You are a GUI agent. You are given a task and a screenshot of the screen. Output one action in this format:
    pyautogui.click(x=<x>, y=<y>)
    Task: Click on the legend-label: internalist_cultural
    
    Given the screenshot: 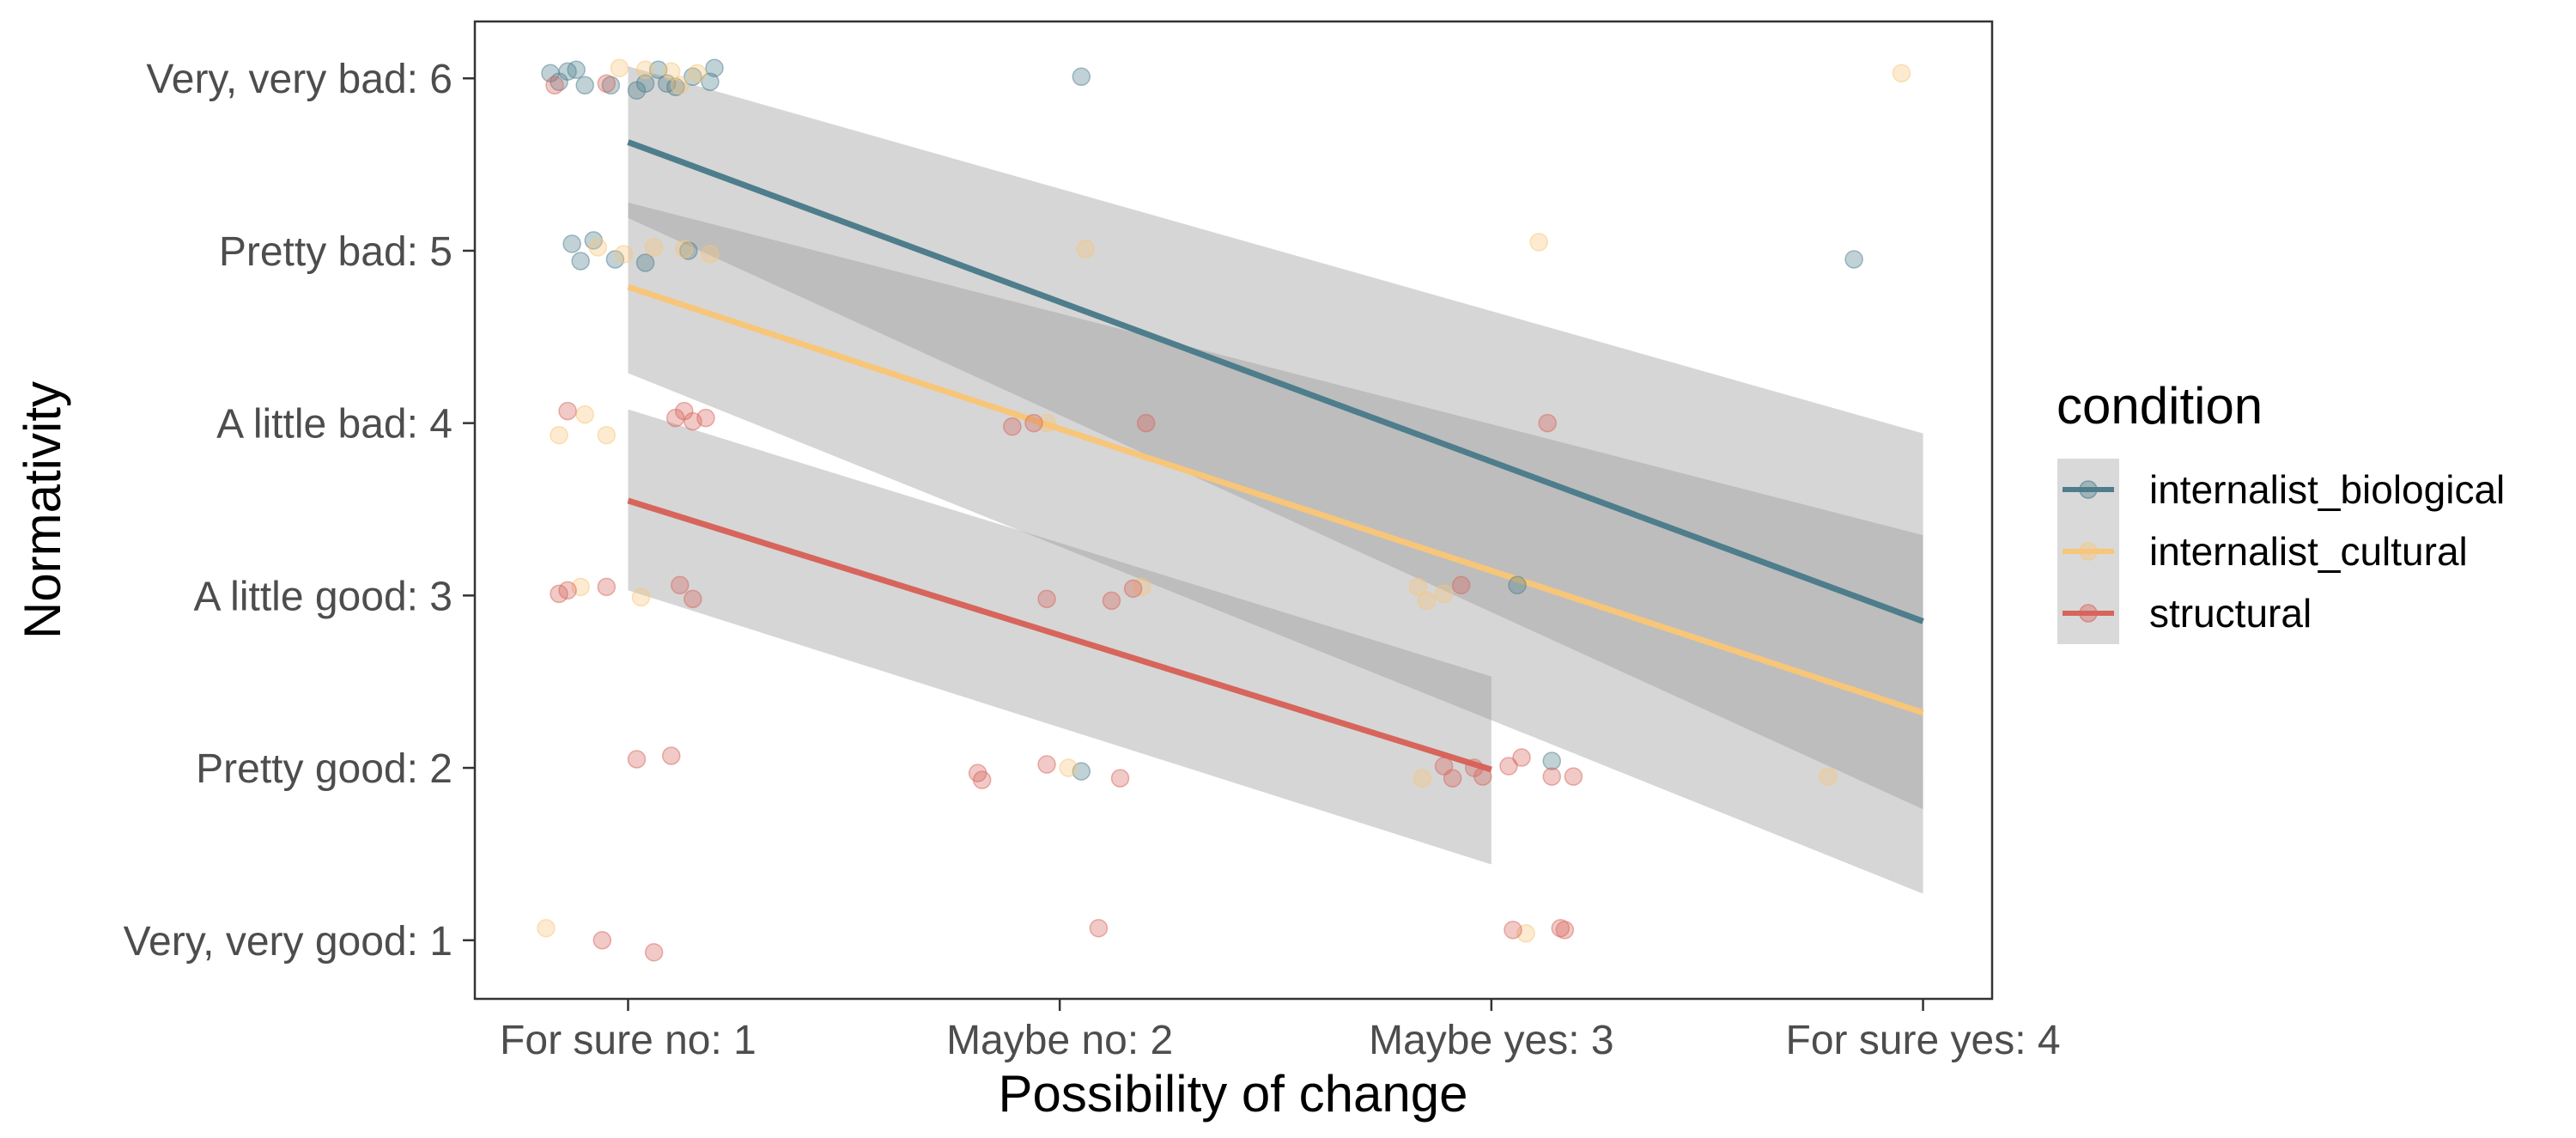 What is the action you would take?
    pyautogui.click(x=2309, y=551)
    